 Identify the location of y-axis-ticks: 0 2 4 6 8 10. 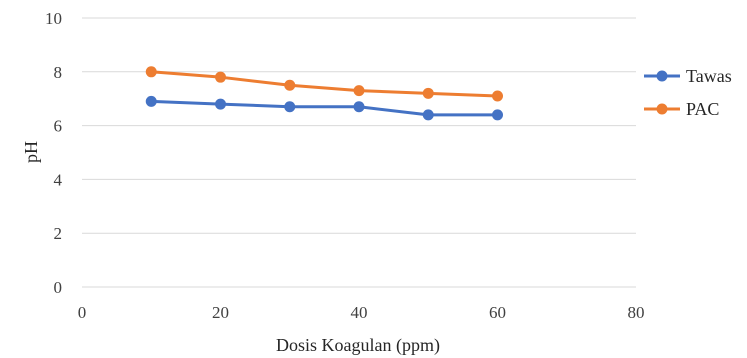
(54, 153).